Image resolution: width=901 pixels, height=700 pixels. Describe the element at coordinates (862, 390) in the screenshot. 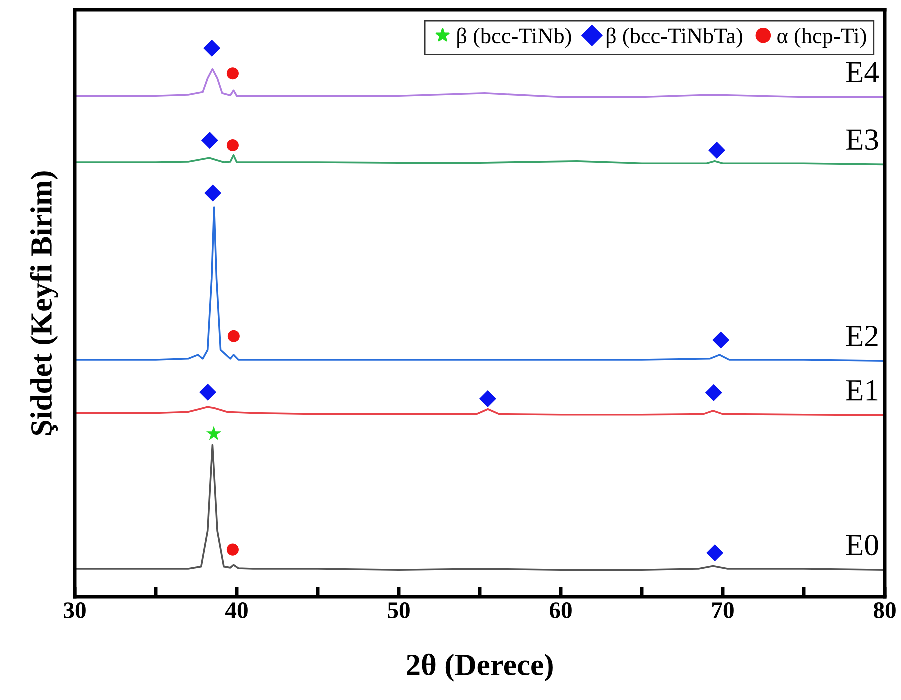

I see `series-label: E1` at that location.